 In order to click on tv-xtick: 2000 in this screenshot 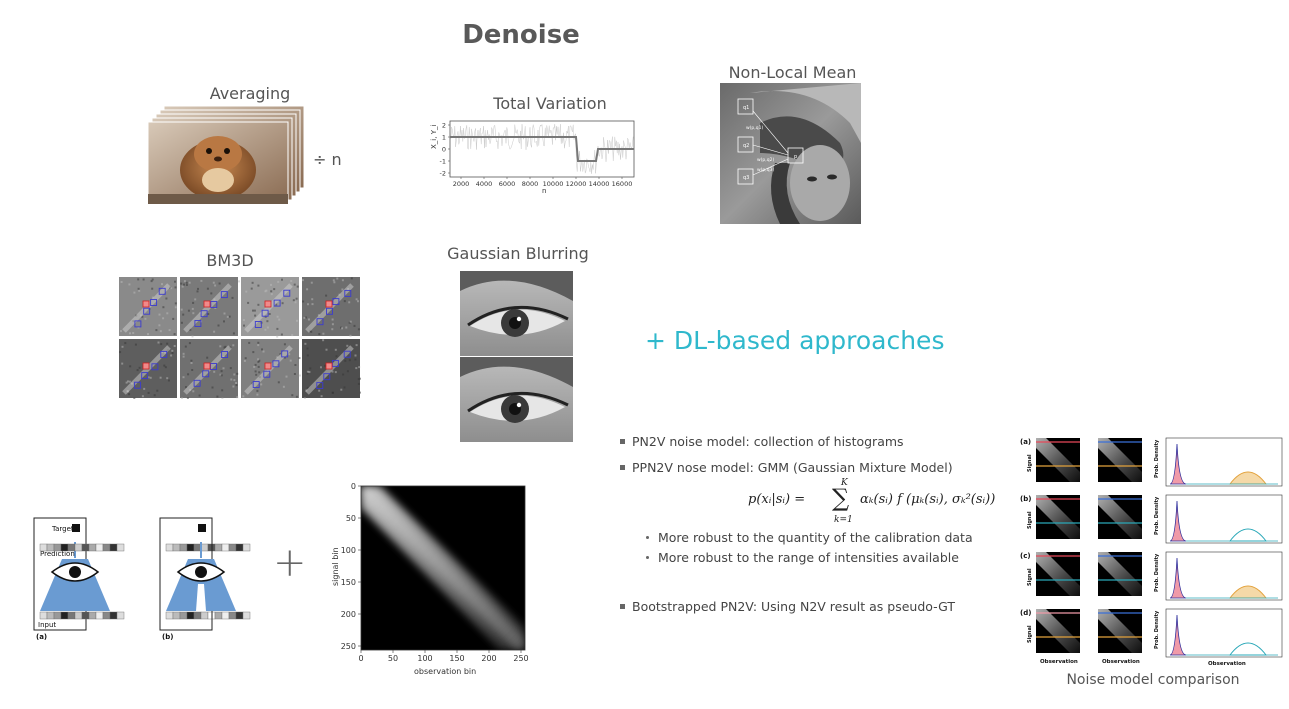, I will do `click(461, 184)`.